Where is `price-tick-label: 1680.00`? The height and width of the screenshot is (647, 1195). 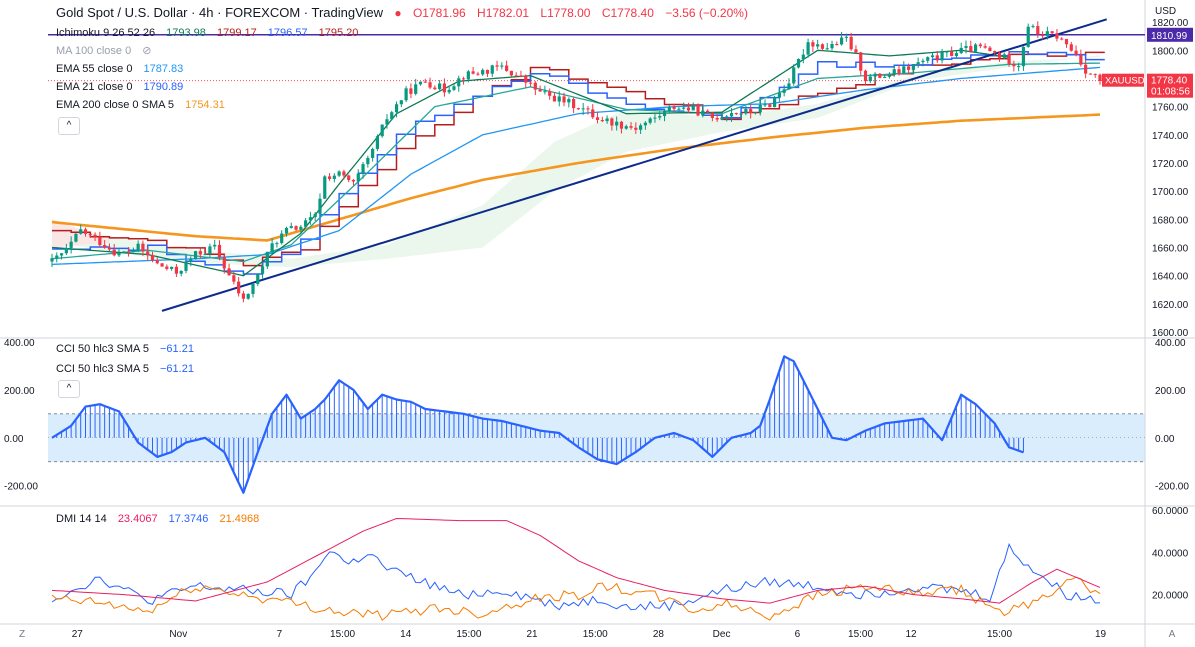 price-tick-label: 1680.00 is located at coordinates (1170, 220).